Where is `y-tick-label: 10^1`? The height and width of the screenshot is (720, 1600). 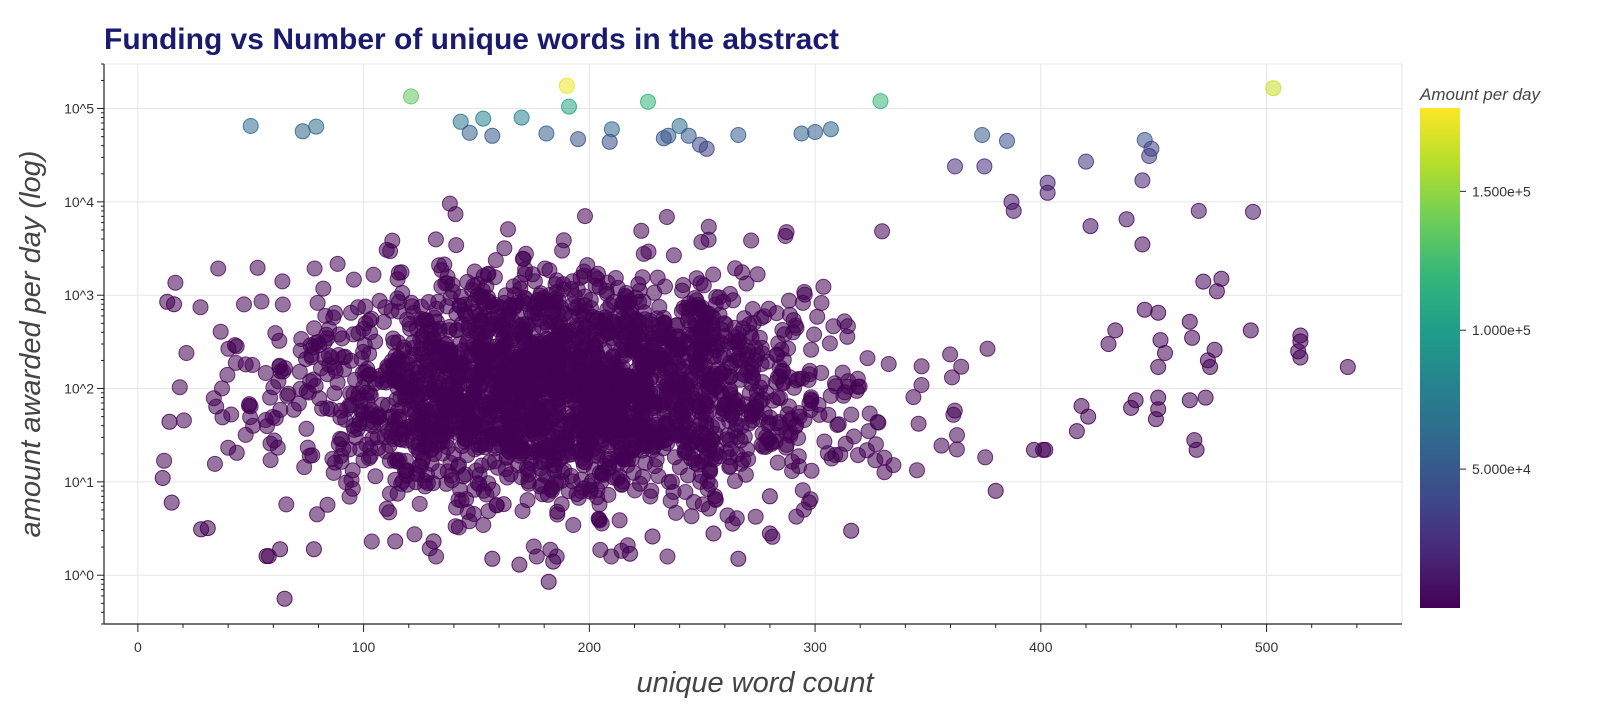 y-tick-label: 10^1 is located at coordinates (79, 482).